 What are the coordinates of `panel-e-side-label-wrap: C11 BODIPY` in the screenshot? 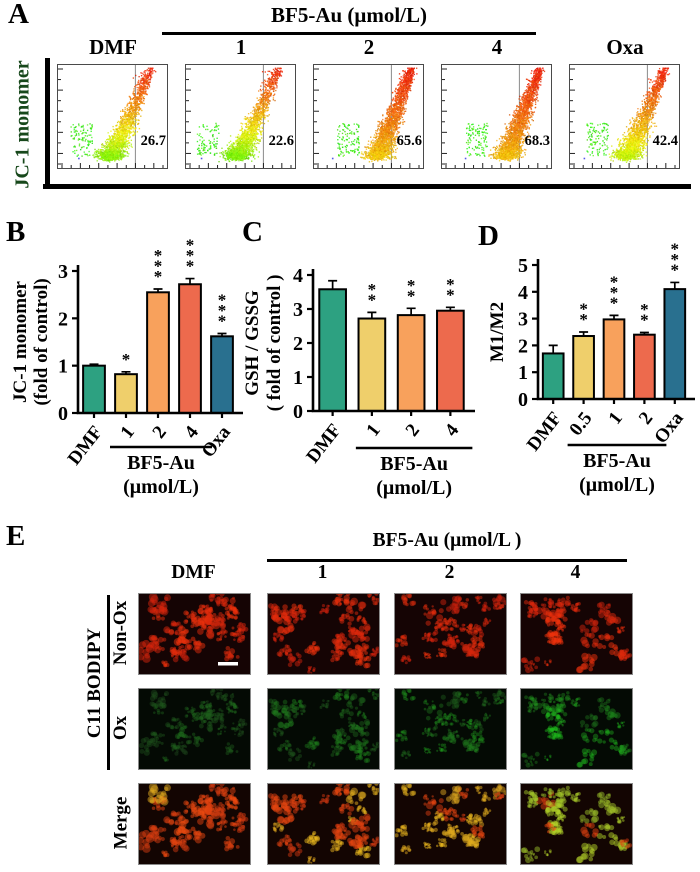 It's located at (95, 682).